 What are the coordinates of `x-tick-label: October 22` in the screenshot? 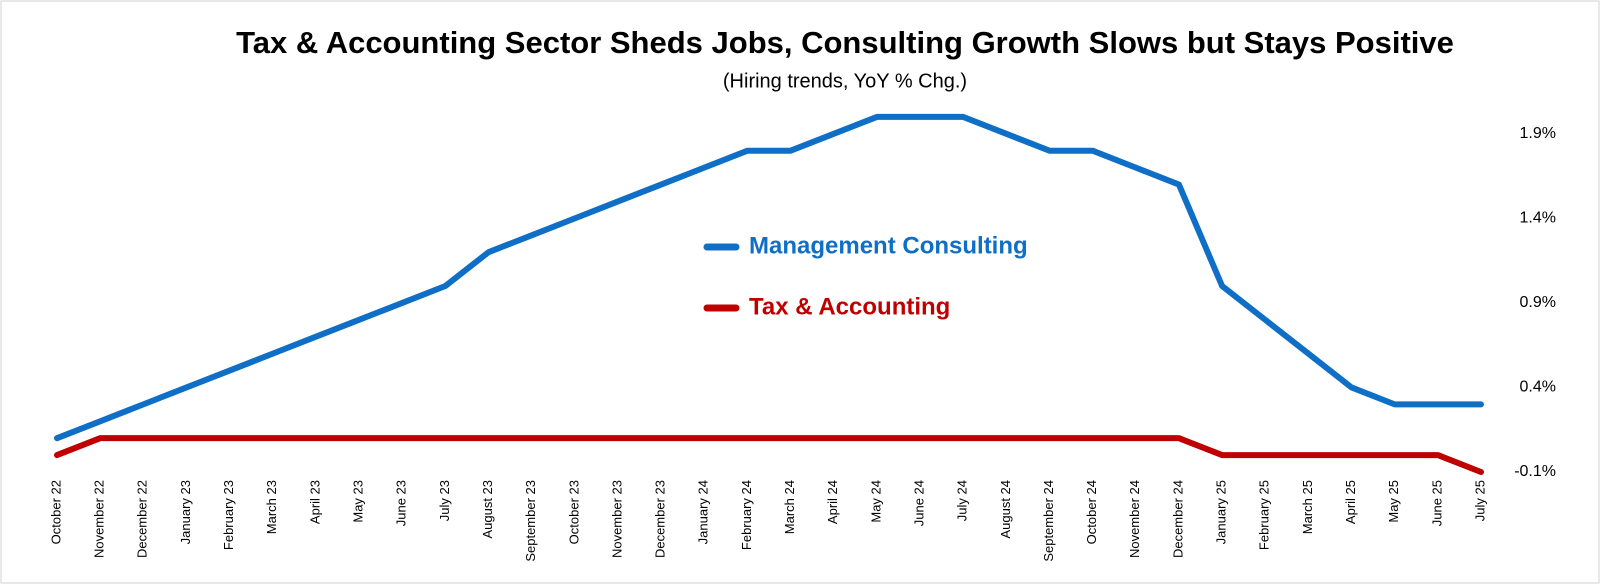 It's located at (55, 512).